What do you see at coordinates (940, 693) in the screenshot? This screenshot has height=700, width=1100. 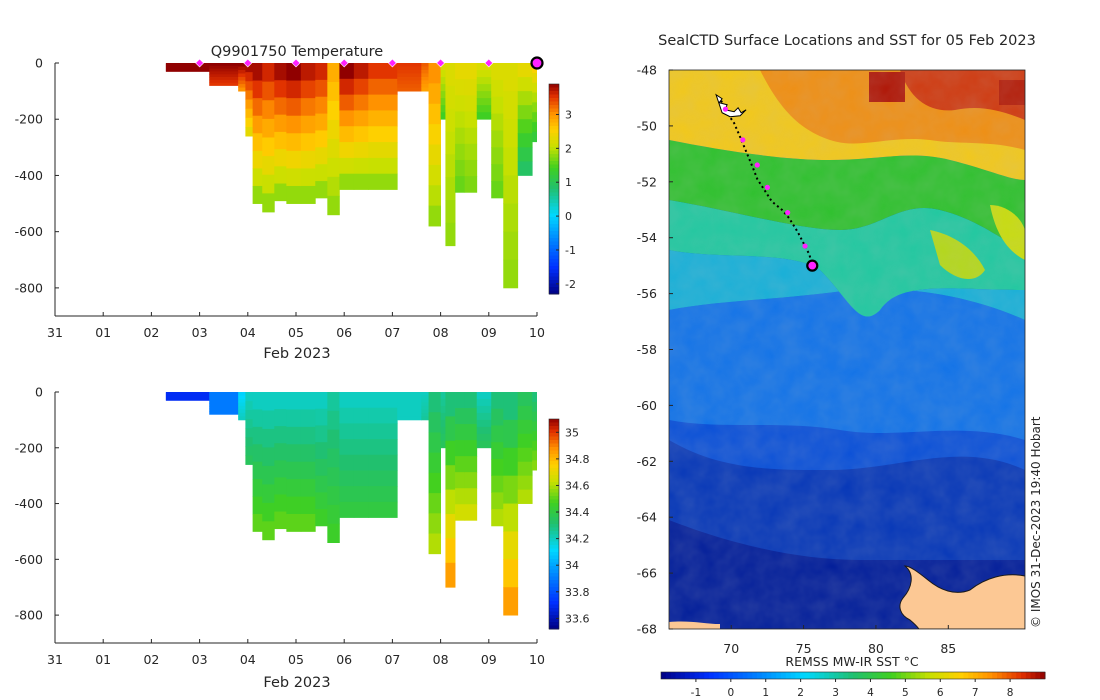 I see `map-colorbar-tick-label: 6` at bounding box center [940, 693].